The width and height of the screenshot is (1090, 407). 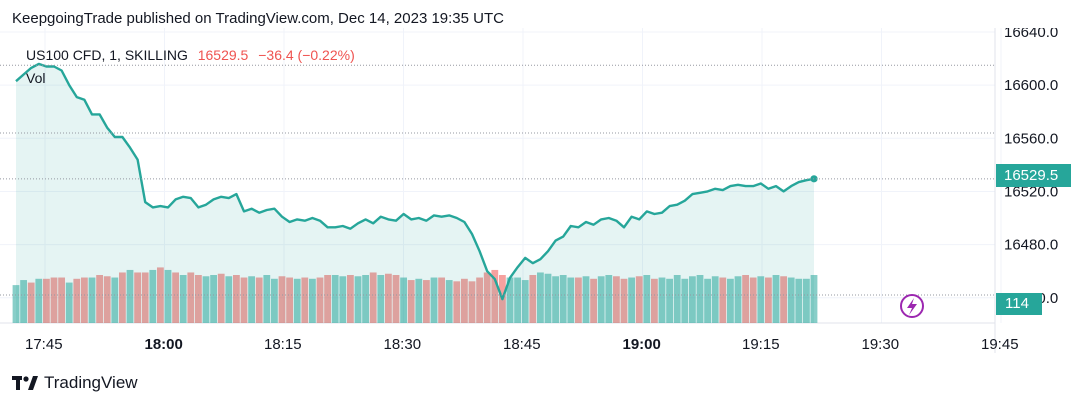 What do you see at coordinates (1000, 344) in the screenshot?
I see `x-tick-label: 19:45` at bounding box center [1000, 344].